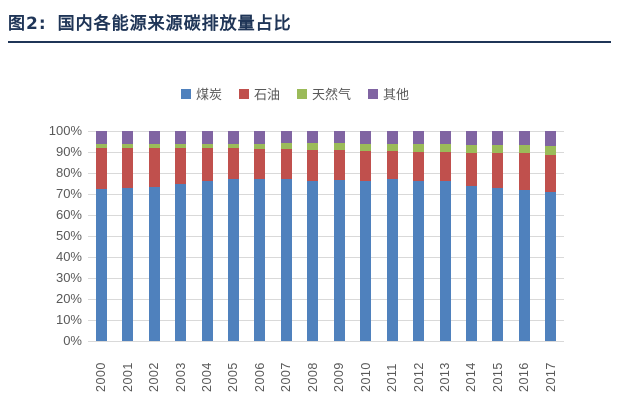 The image size is (619, 406). I want to click on bar-2012, so click(419, 236).